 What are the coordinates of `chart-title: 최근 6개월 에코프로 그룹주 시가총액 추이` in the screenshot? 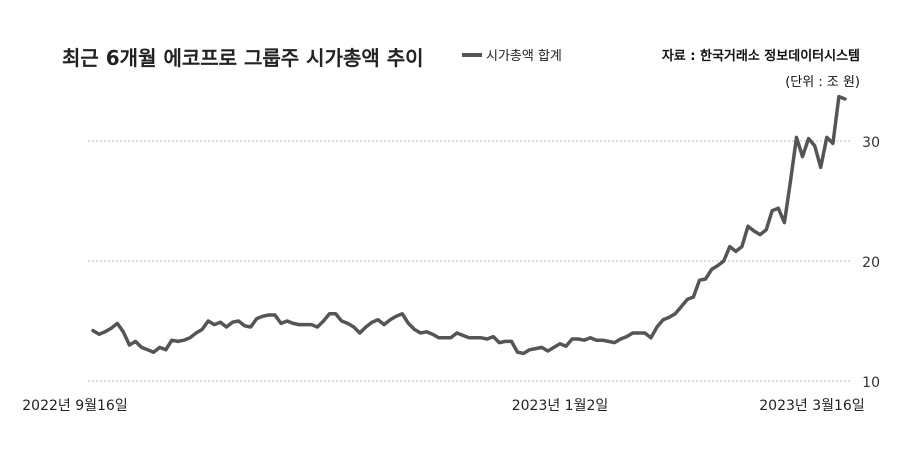 It's located at (243, 58).